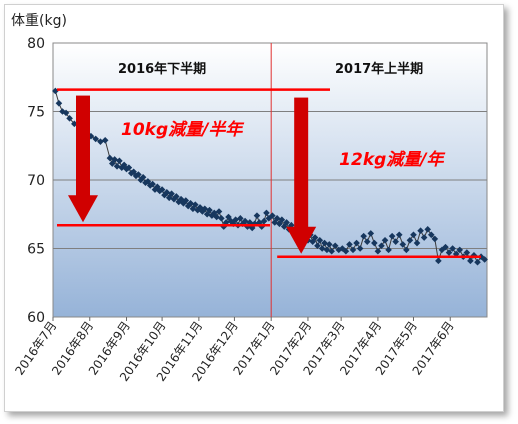  What do you see at coordinates (162, 69) in the screenshot?
I see `period-label-0: 2016年下半期` at bounding box center [162, 69].